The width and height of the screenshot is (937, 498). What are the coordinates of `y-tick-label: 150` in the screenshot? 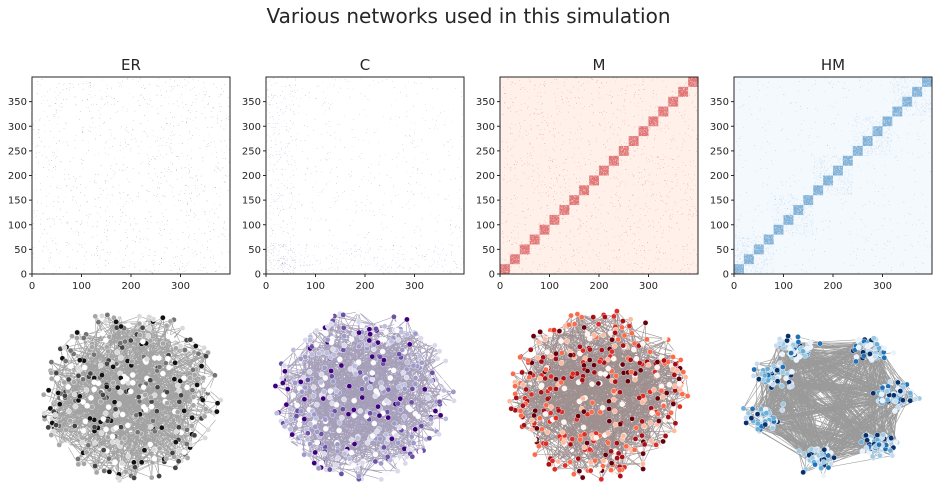 It's located at (251, 201).